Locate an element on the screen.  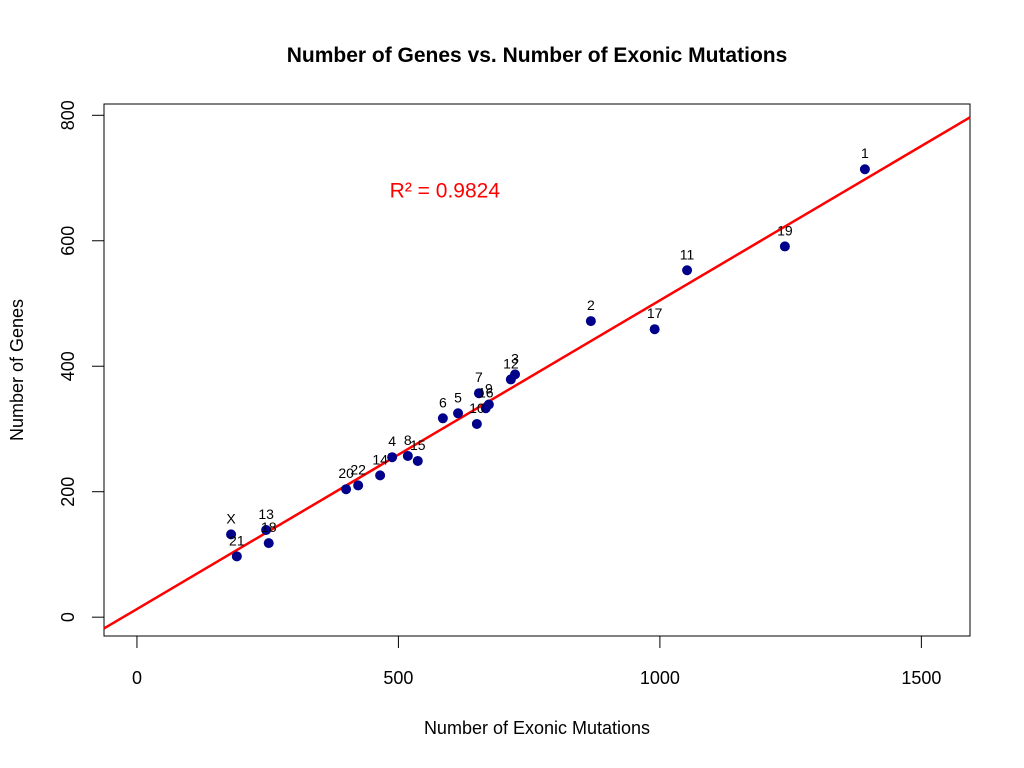
point-label: 8 is located at coordinates (408, 440).